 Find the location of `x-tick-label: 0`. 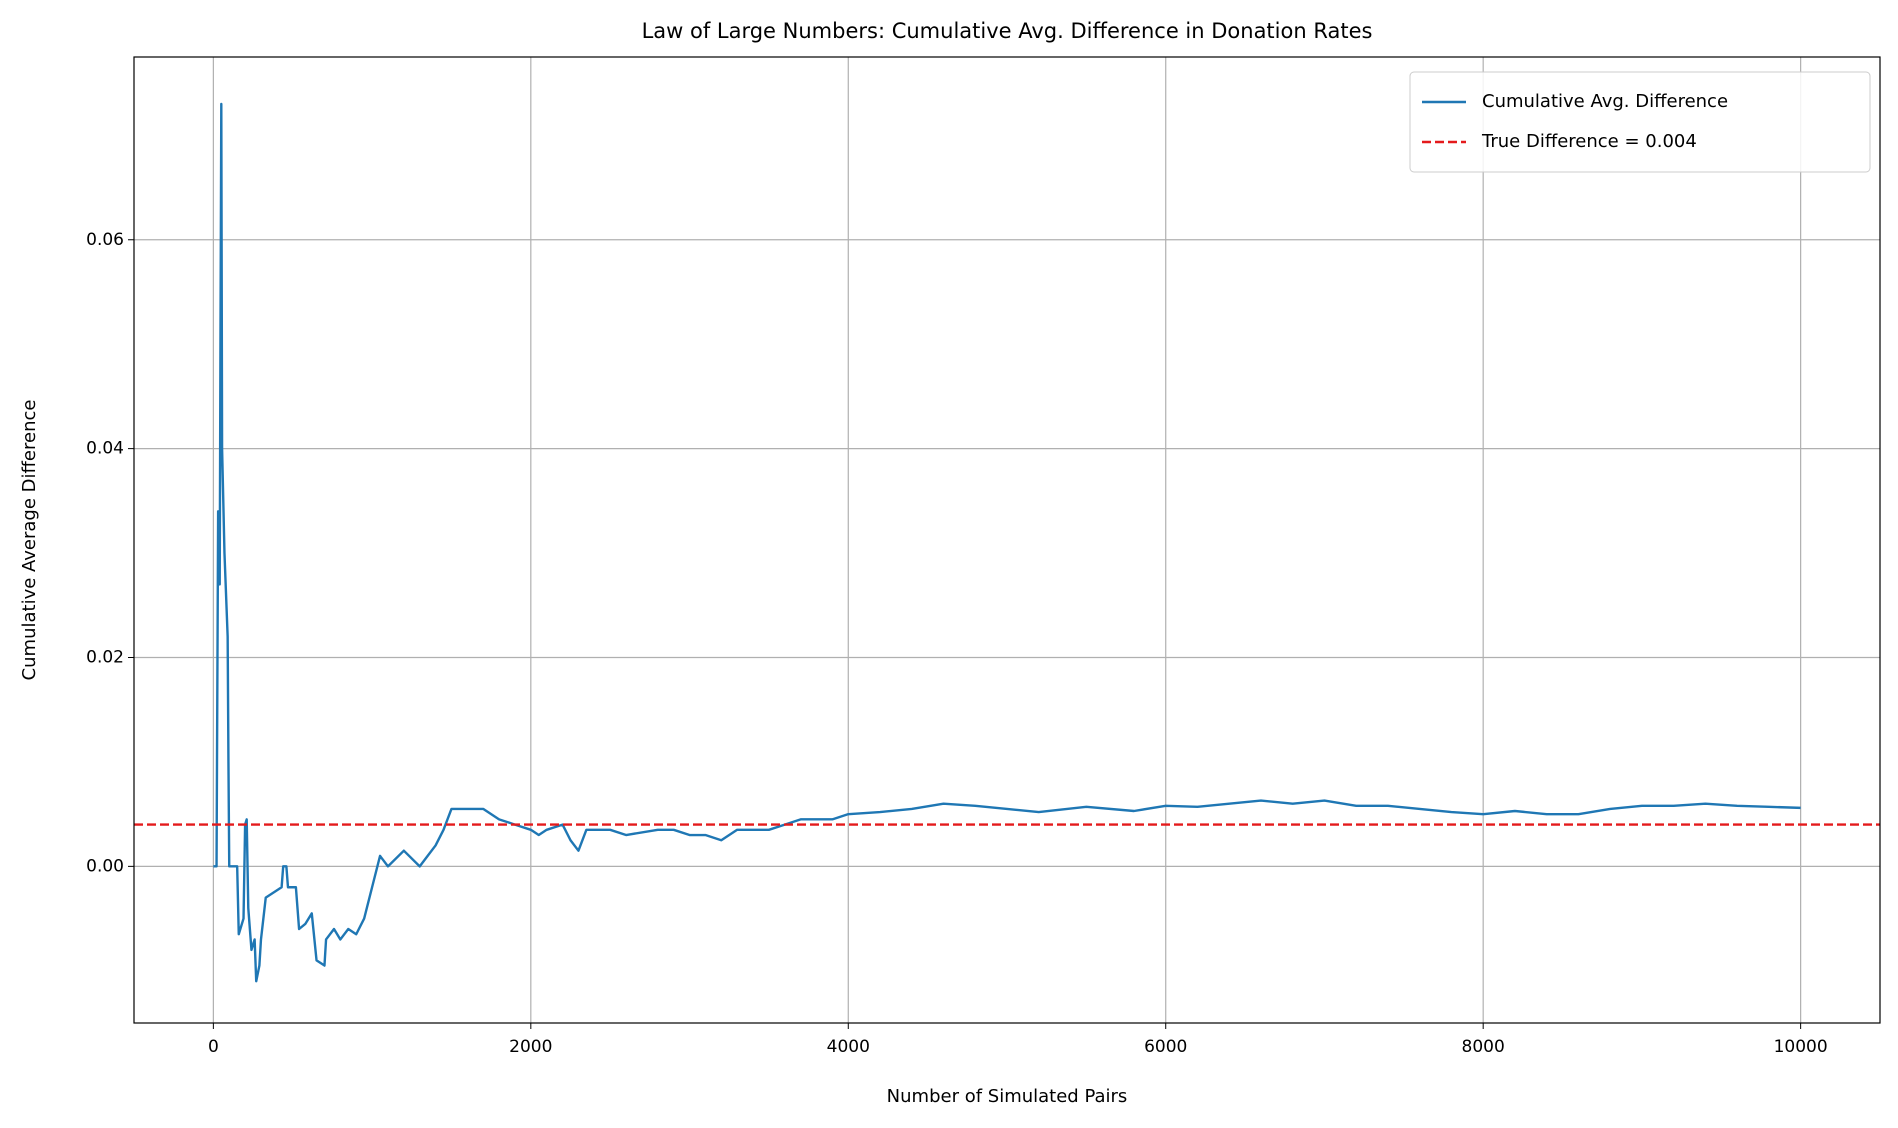

x-tick-label: 0 is located at coordinates (213, 1047).